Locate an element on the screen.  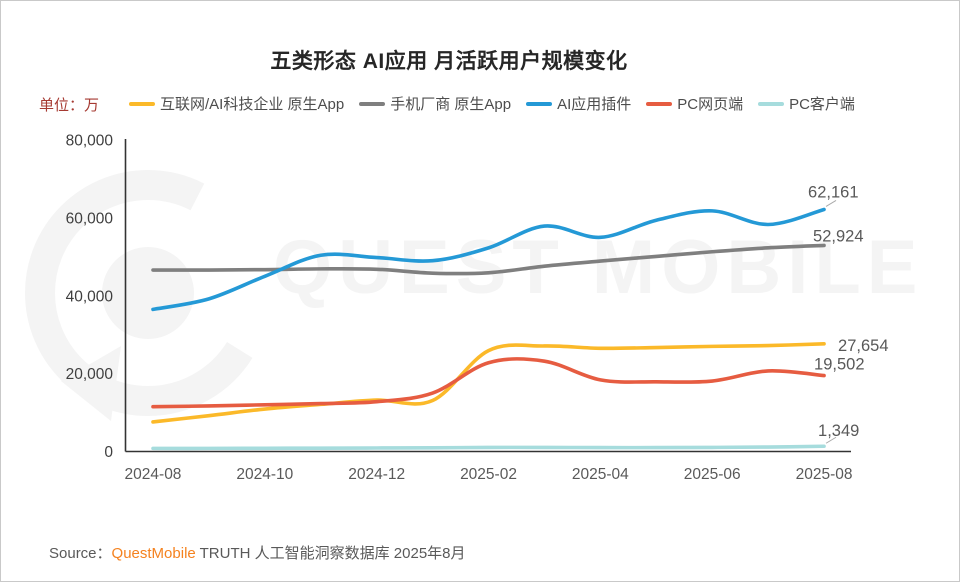
legend-item-4: PC客户端 is located at coordinates (806, 103).